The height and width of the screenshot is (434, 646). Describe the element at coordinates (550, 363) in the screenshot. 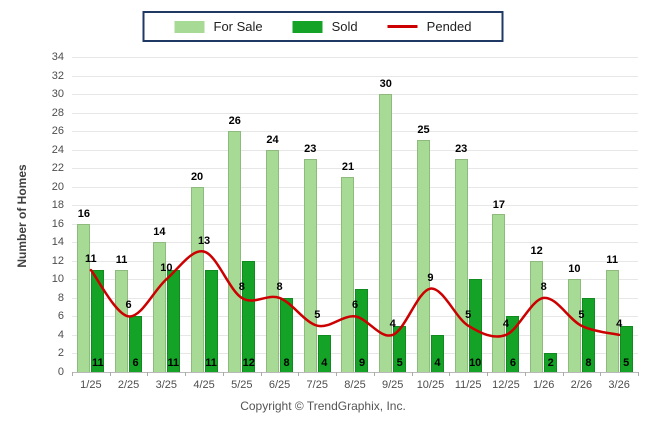

I see `sold-value-label: 2` at that location.